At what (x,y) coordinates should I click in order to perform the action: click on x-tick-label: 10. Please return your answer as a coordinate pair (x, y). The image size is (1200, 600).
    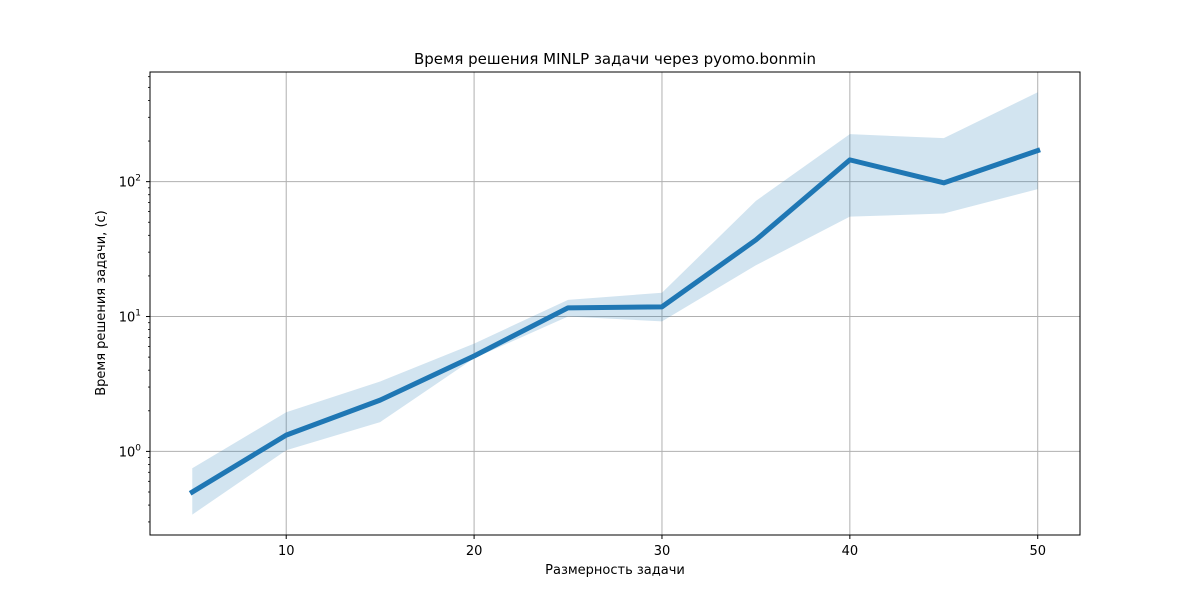
    Looking at the image, I should click on (286, 551).